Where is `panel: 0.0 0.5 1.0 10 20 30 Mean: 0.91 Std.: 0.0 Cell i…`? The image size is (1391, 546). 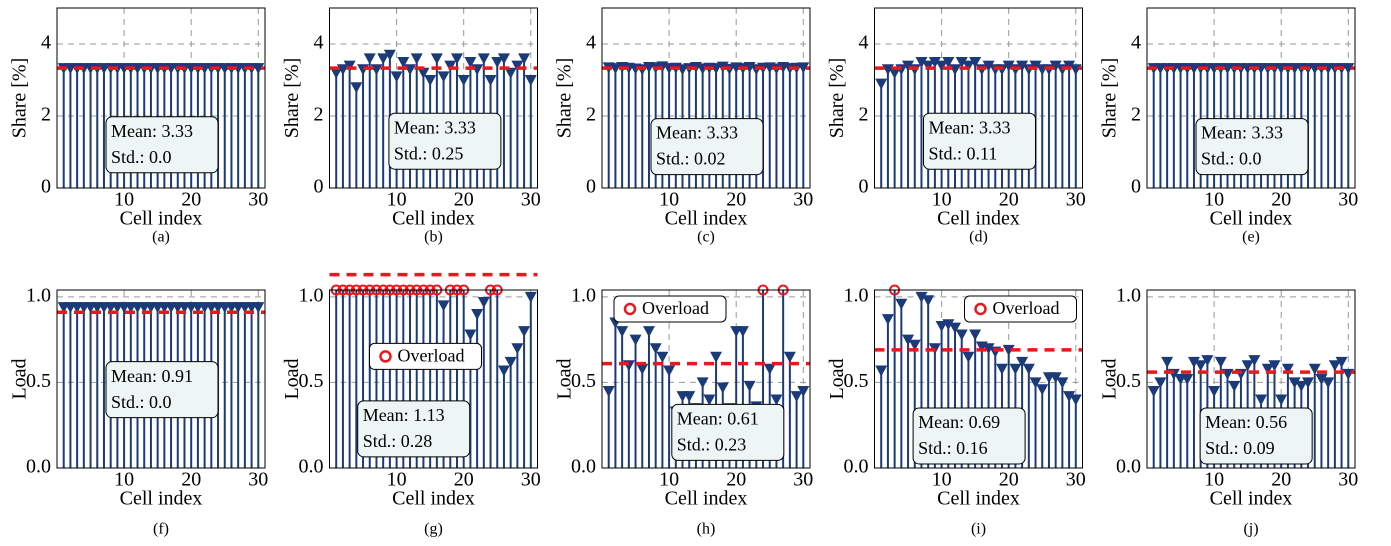 panel: 0.0 0.5 1.0 10 20 30 Mean: 0.91 Std.: 0.0 Cell i… is located at coordinates (139, 410).